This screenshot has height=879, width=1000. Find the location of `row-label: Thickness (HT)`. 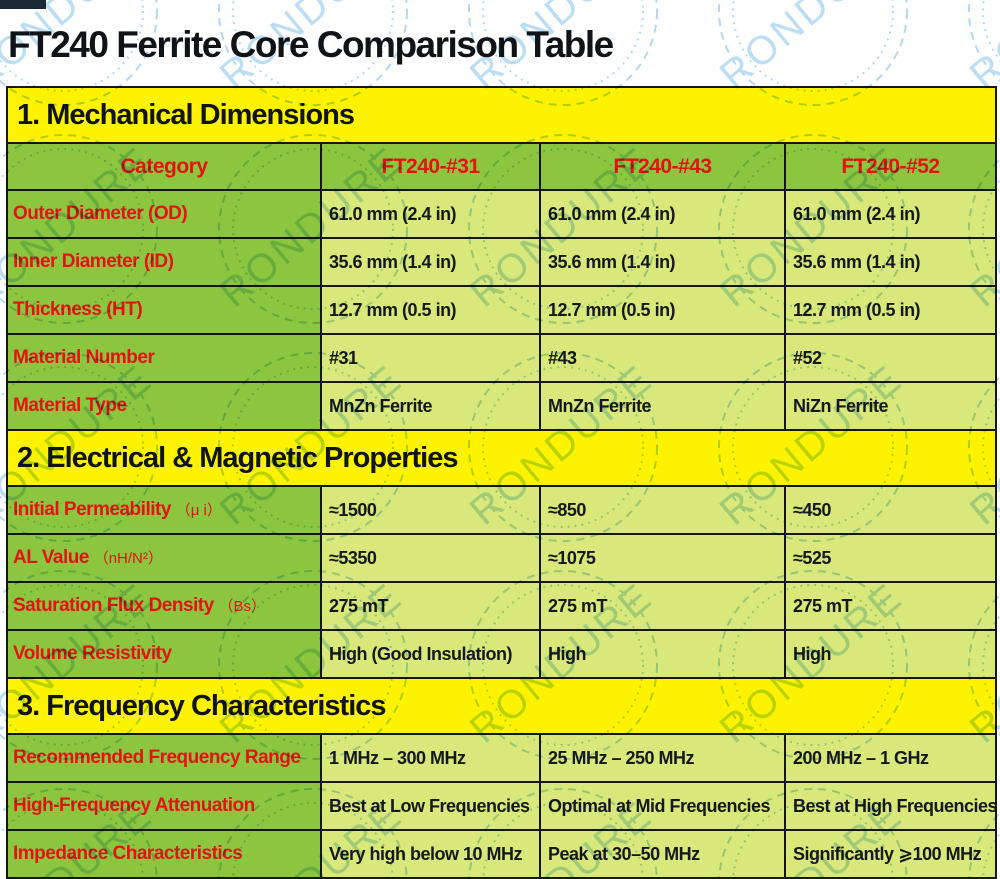

row-label: Thickness (HT) is located at coordinates (164, 310).